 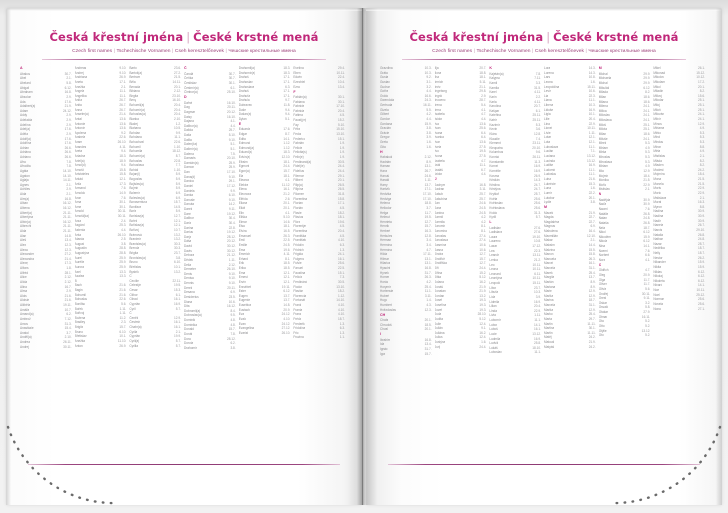 What do you see at coordinates (438, 300) in the screenshot?
I see `name-label: Josef` at bounding box center [438, 300].